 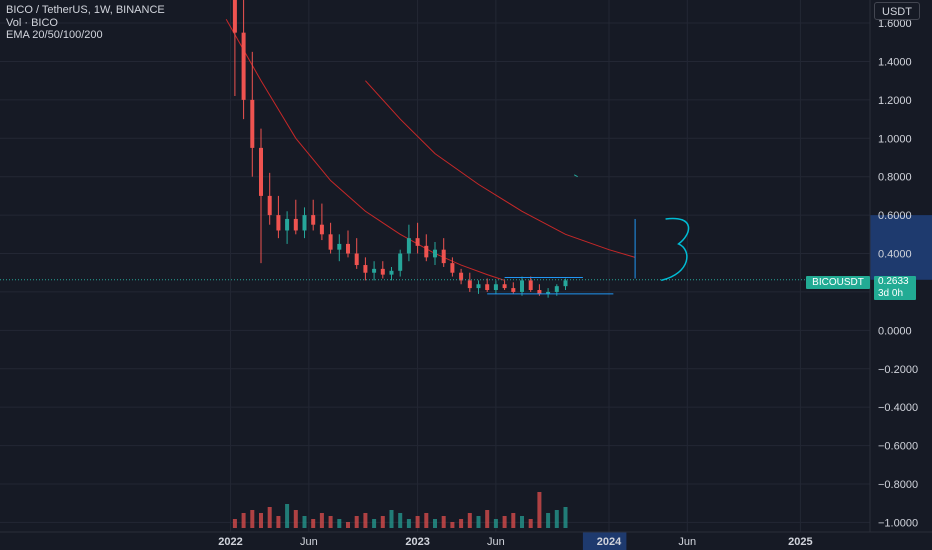 I want to click on y-tick-label: 0.6000, so click(x=895, y=216).